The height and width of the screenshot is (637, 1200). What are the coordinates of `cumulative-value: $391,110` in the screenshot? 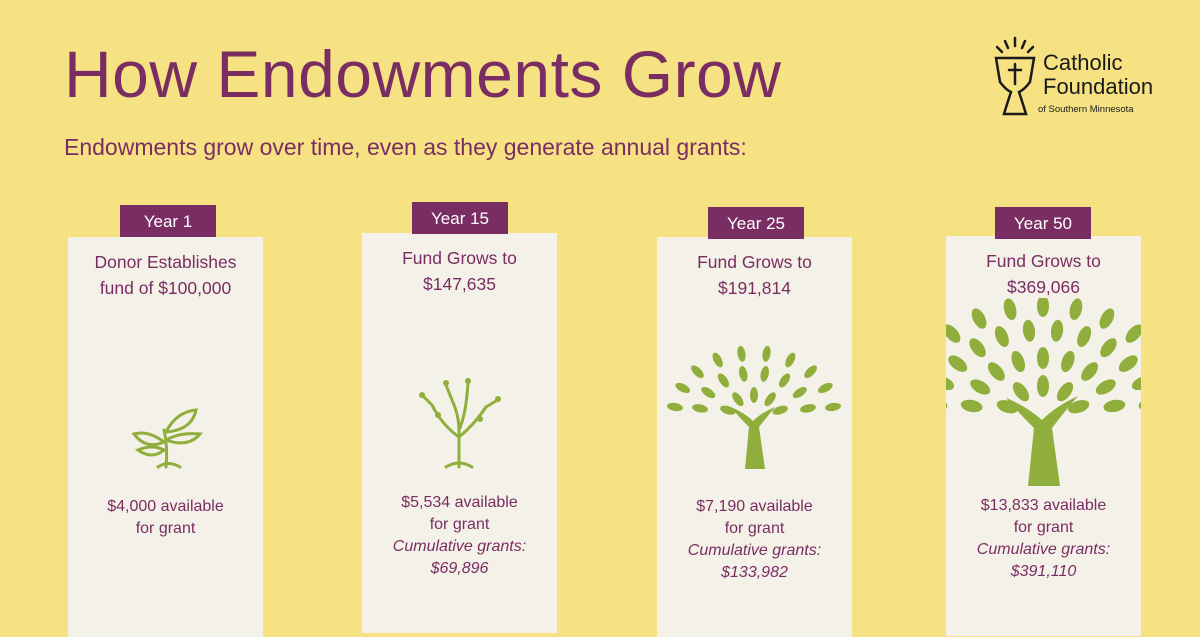 It's located at (1043, 571).